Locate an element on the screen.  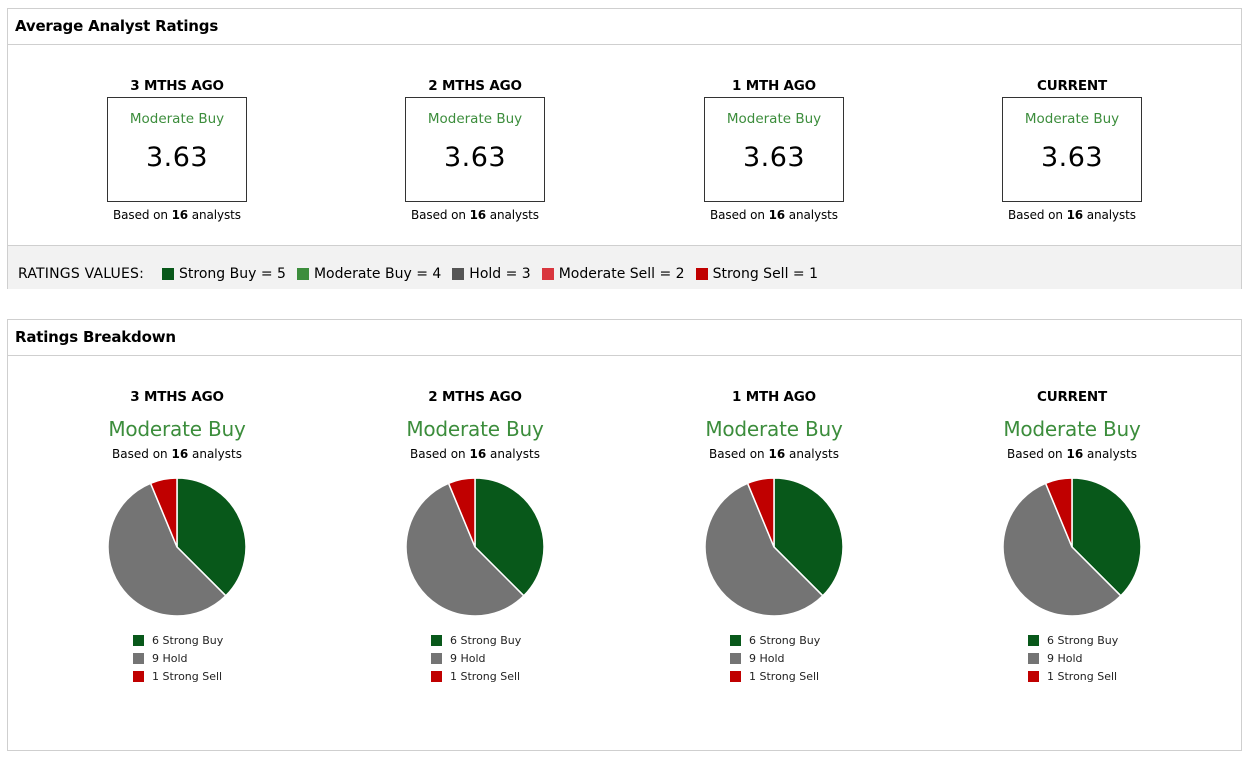
panel-title: Average Analyst Ratings is located at coordinates (624, 27).